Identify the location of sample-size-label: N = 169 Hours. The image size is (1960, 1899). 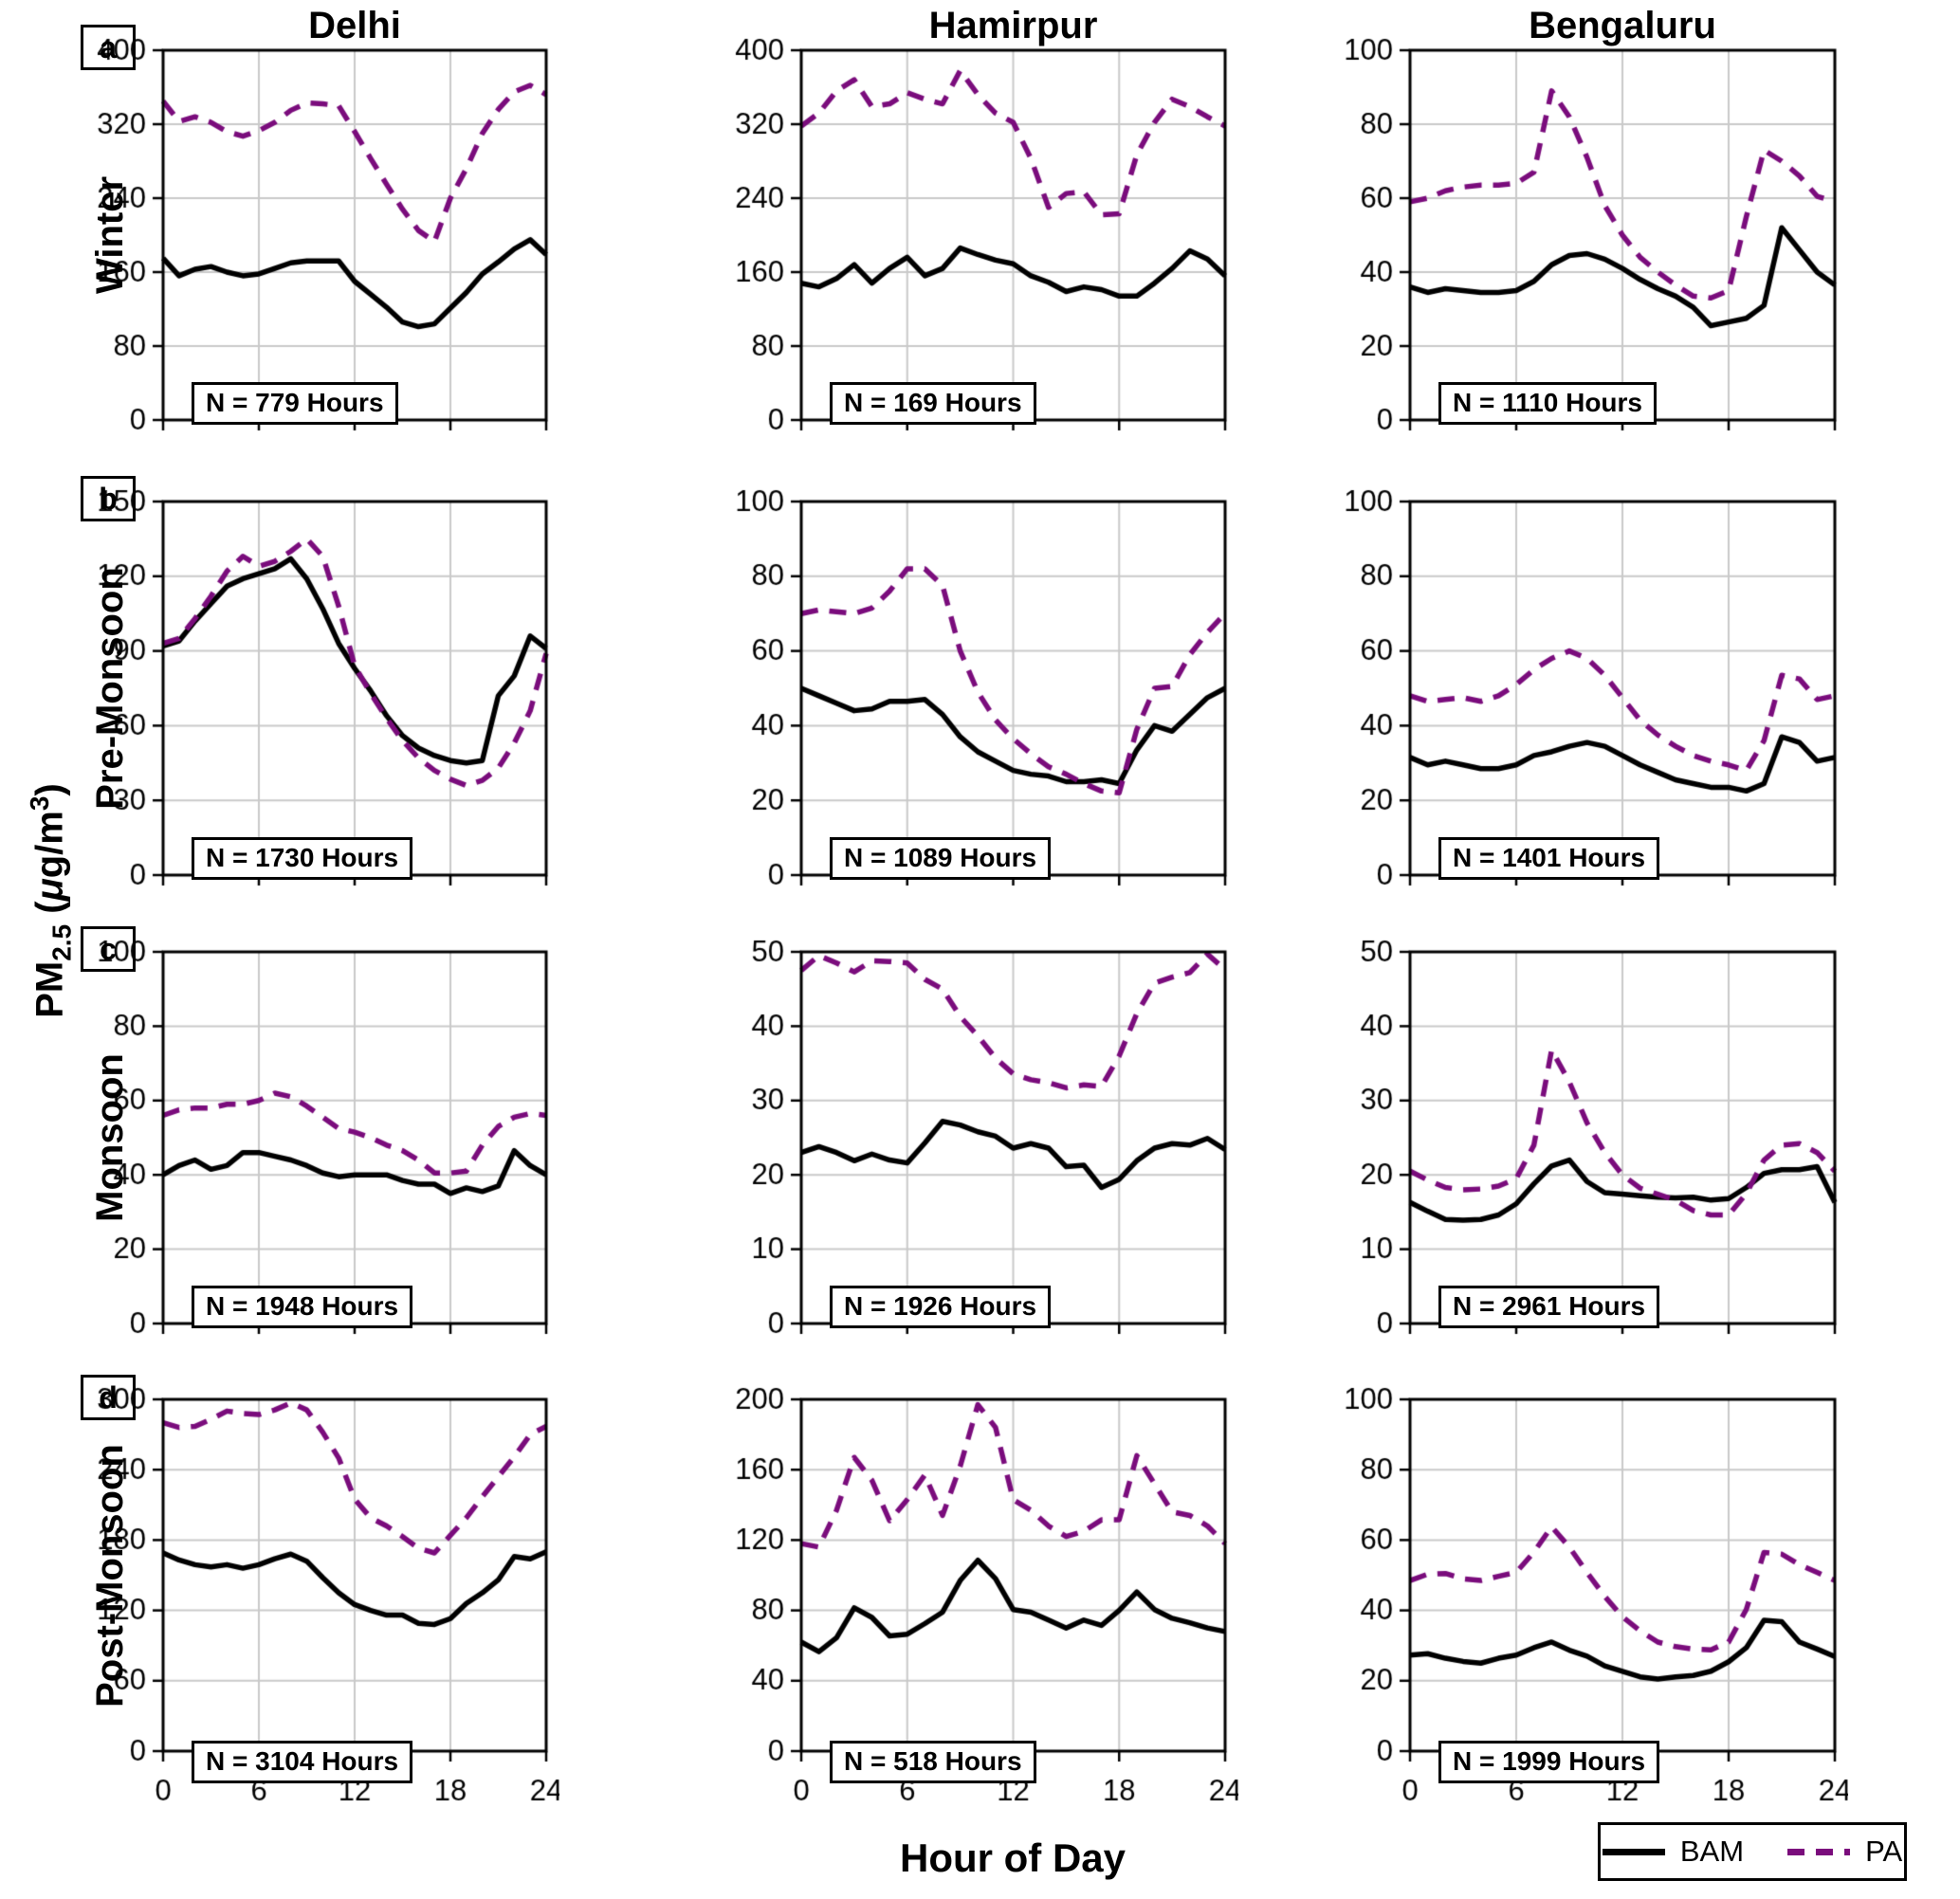
(933, 403).